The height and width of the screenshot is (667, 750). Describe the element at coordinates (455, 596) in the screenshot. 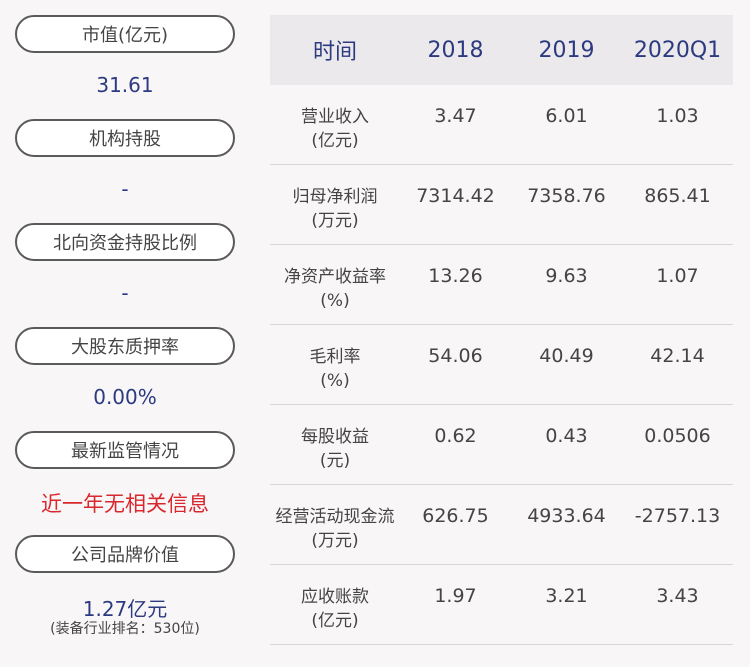

I see `table-cell: 1.97` at that location.